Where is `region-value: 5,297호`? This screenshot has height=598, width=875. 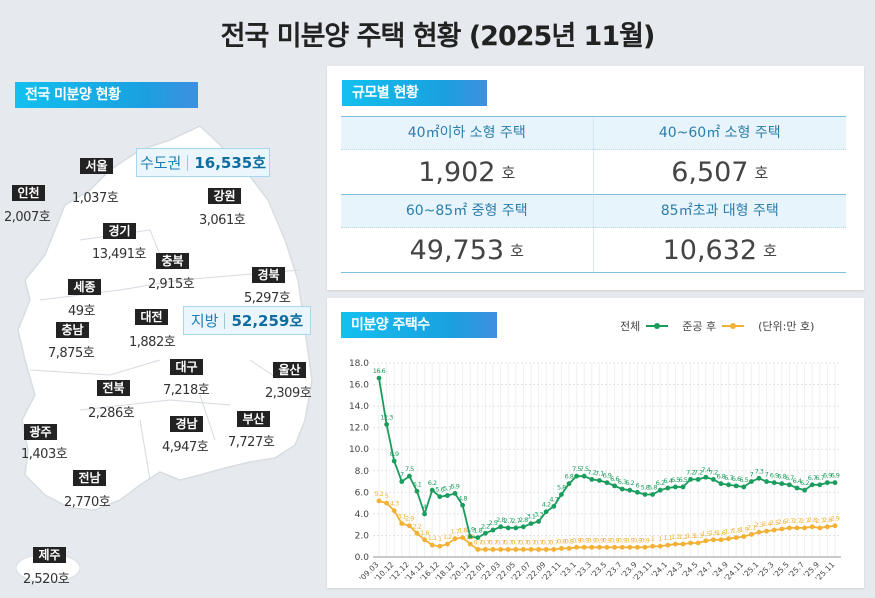 region-value: 5,297호 is located at coordinates (267, 298).